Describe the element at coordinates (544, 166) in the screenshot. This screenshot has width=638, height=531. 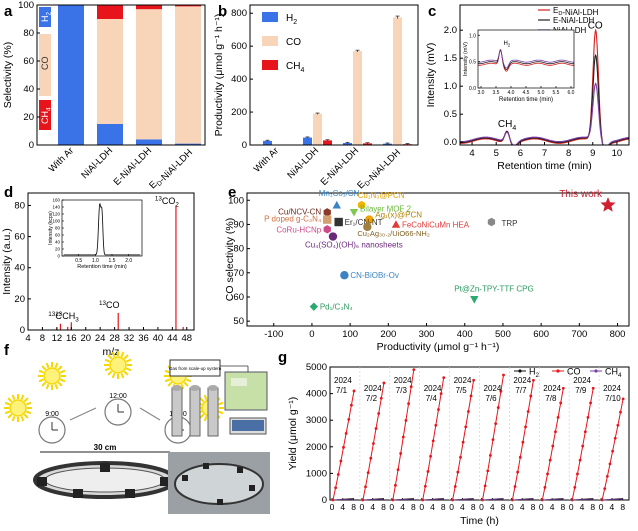
I see `x-axis-label: Retention time (min)` at that location.